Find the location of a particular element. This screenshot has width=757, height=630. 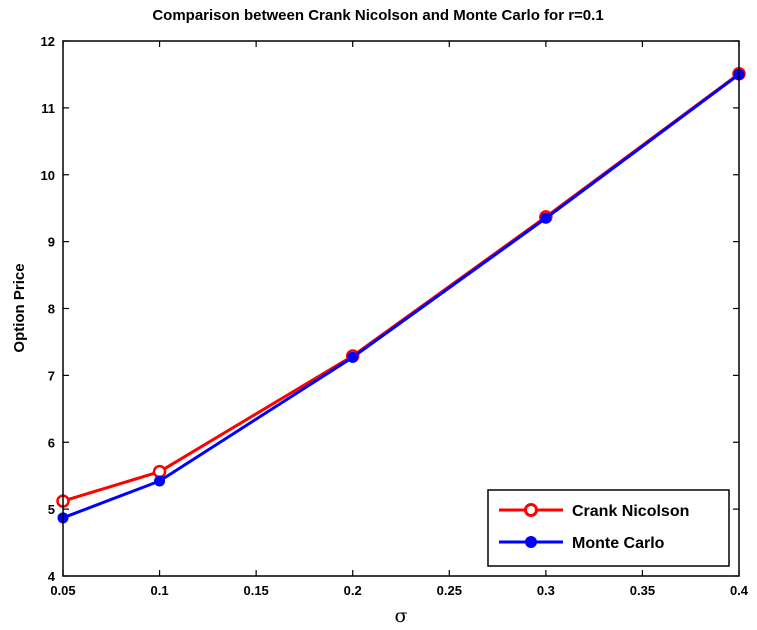

x-tick-label: 0.25 is located at coordinates (449, 590).